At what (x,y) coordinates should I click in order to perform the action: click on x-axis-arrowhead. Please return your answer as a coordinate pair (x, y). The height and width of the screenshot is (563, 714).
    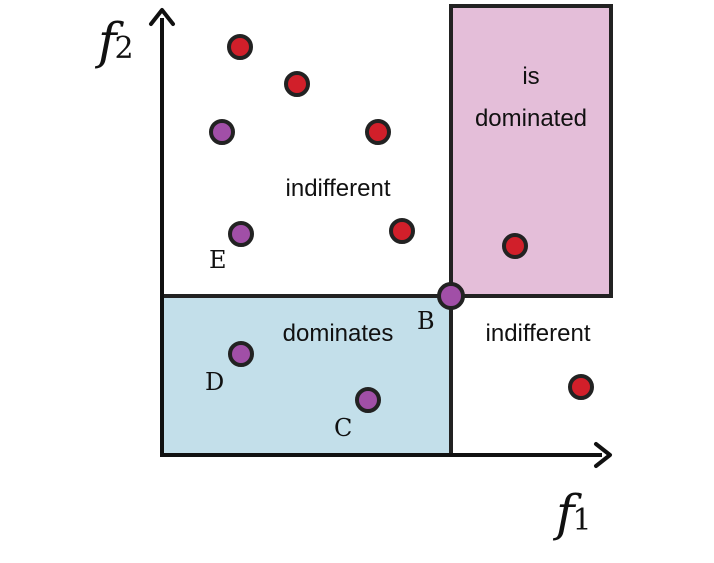
    Looking at the image, I should click on (603, 455).